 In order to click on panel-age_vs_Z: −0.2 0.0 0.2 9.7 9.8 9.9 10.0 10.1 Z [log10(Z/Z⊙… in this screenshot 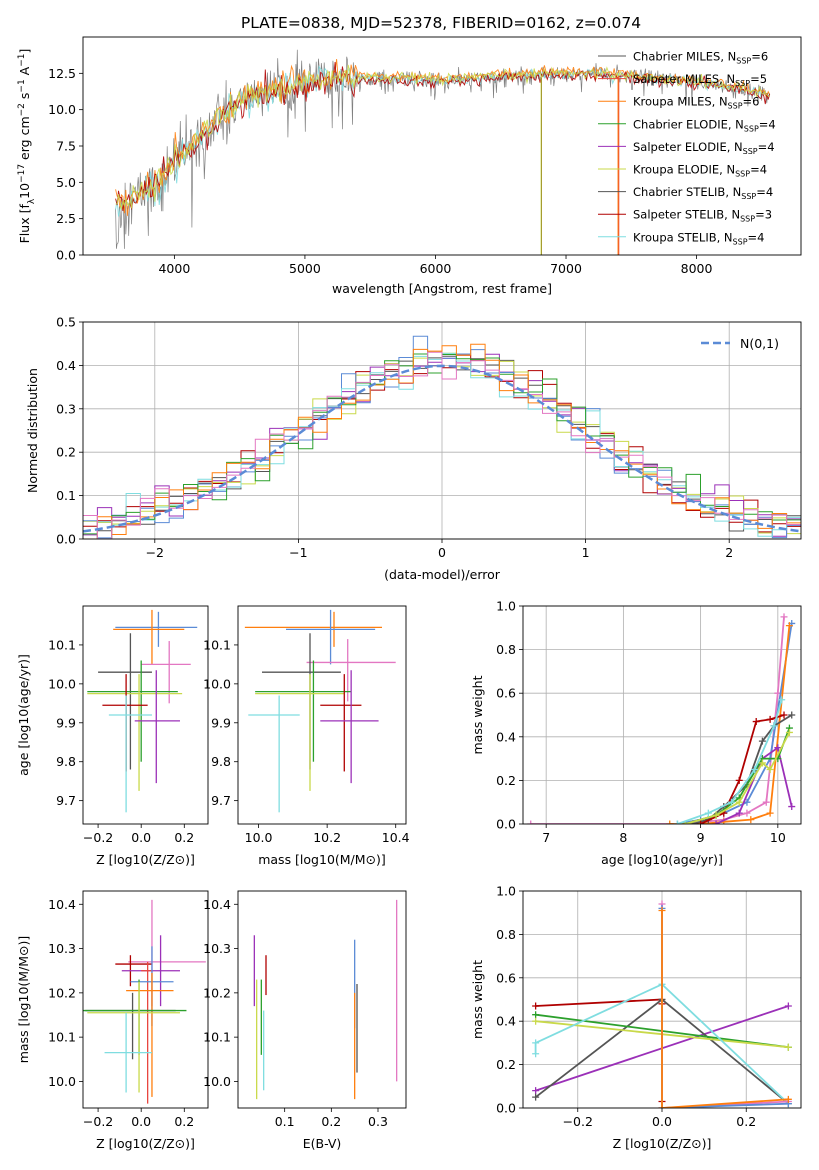, I will do `click(112, 736)`.